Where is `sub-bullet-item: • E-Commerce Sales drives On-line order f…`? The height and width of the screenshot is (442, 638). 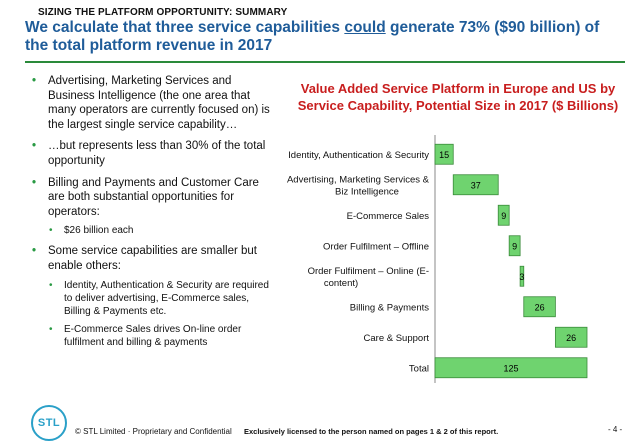 sub-bullet-item: • E-Commerce Sales drives On-line order f… is located at coordinates (152, 336).